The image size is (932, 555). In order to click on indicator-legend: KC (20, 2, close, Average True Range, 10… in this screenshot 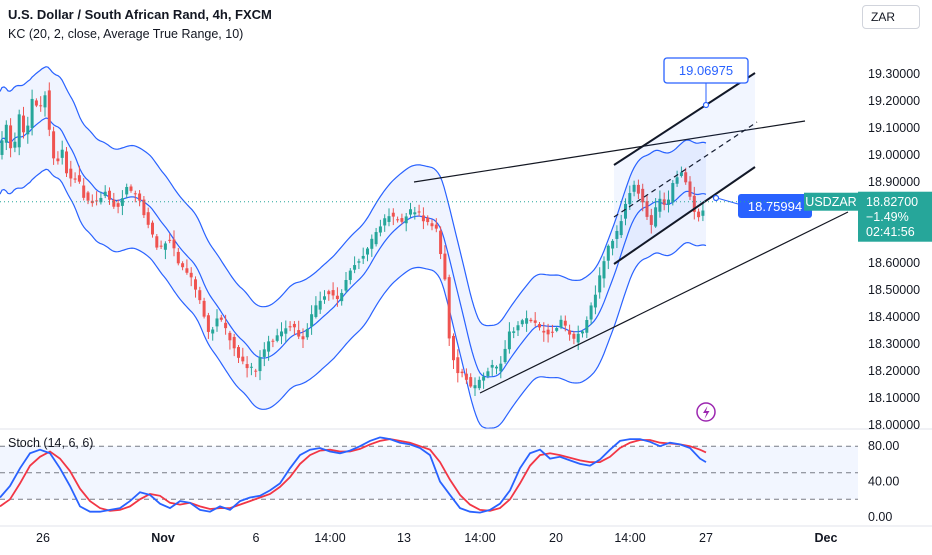, I will do `click(126, 34)`.